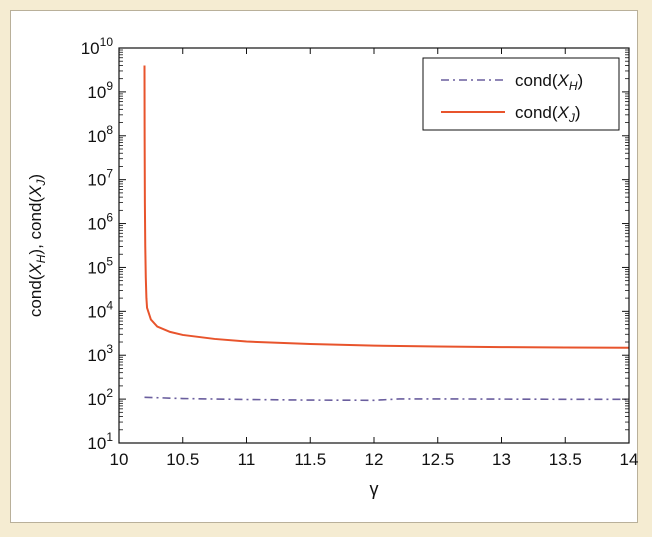 Image resolution: width=652 pixels, height=537 pixels. Describe the element at coordinates (41, 183) in the screenshot. I see `y-label-sub-2: J` at that location.